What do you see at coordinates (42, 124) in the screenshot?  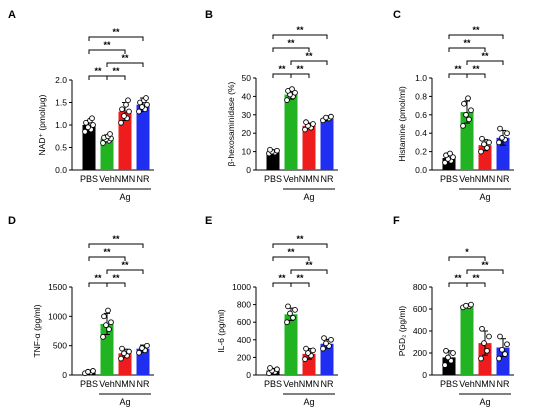 I see `y-axis-label: NAD⁺ (pmol/μg)` at bounding box center [42, 124].